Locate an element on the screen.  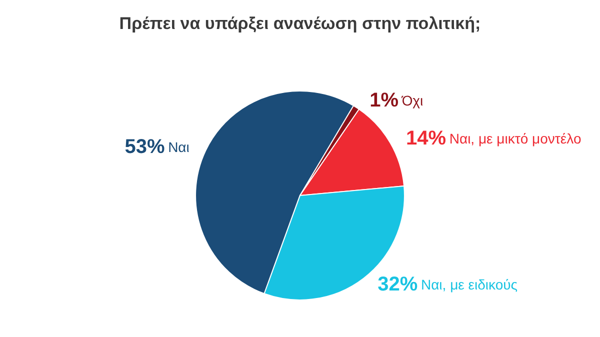
data-label: 53% is located at coordinates (144, 147).